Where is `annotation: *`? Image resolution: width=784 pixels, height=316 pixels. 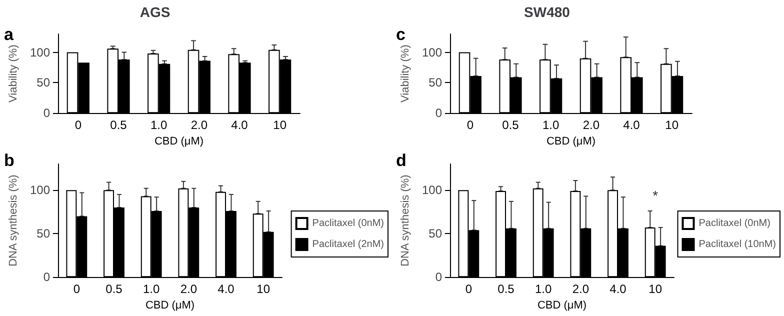
annotation: * is located at coordinates (655, 196).